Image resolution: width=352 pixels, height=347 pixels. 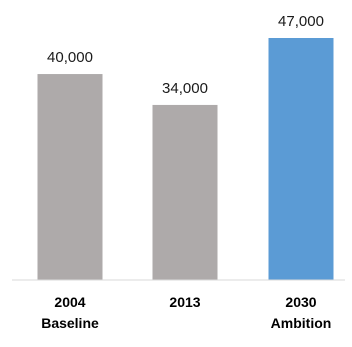 I want to click on category-label-1-line-0: 2013, so click(x=184, y=302).